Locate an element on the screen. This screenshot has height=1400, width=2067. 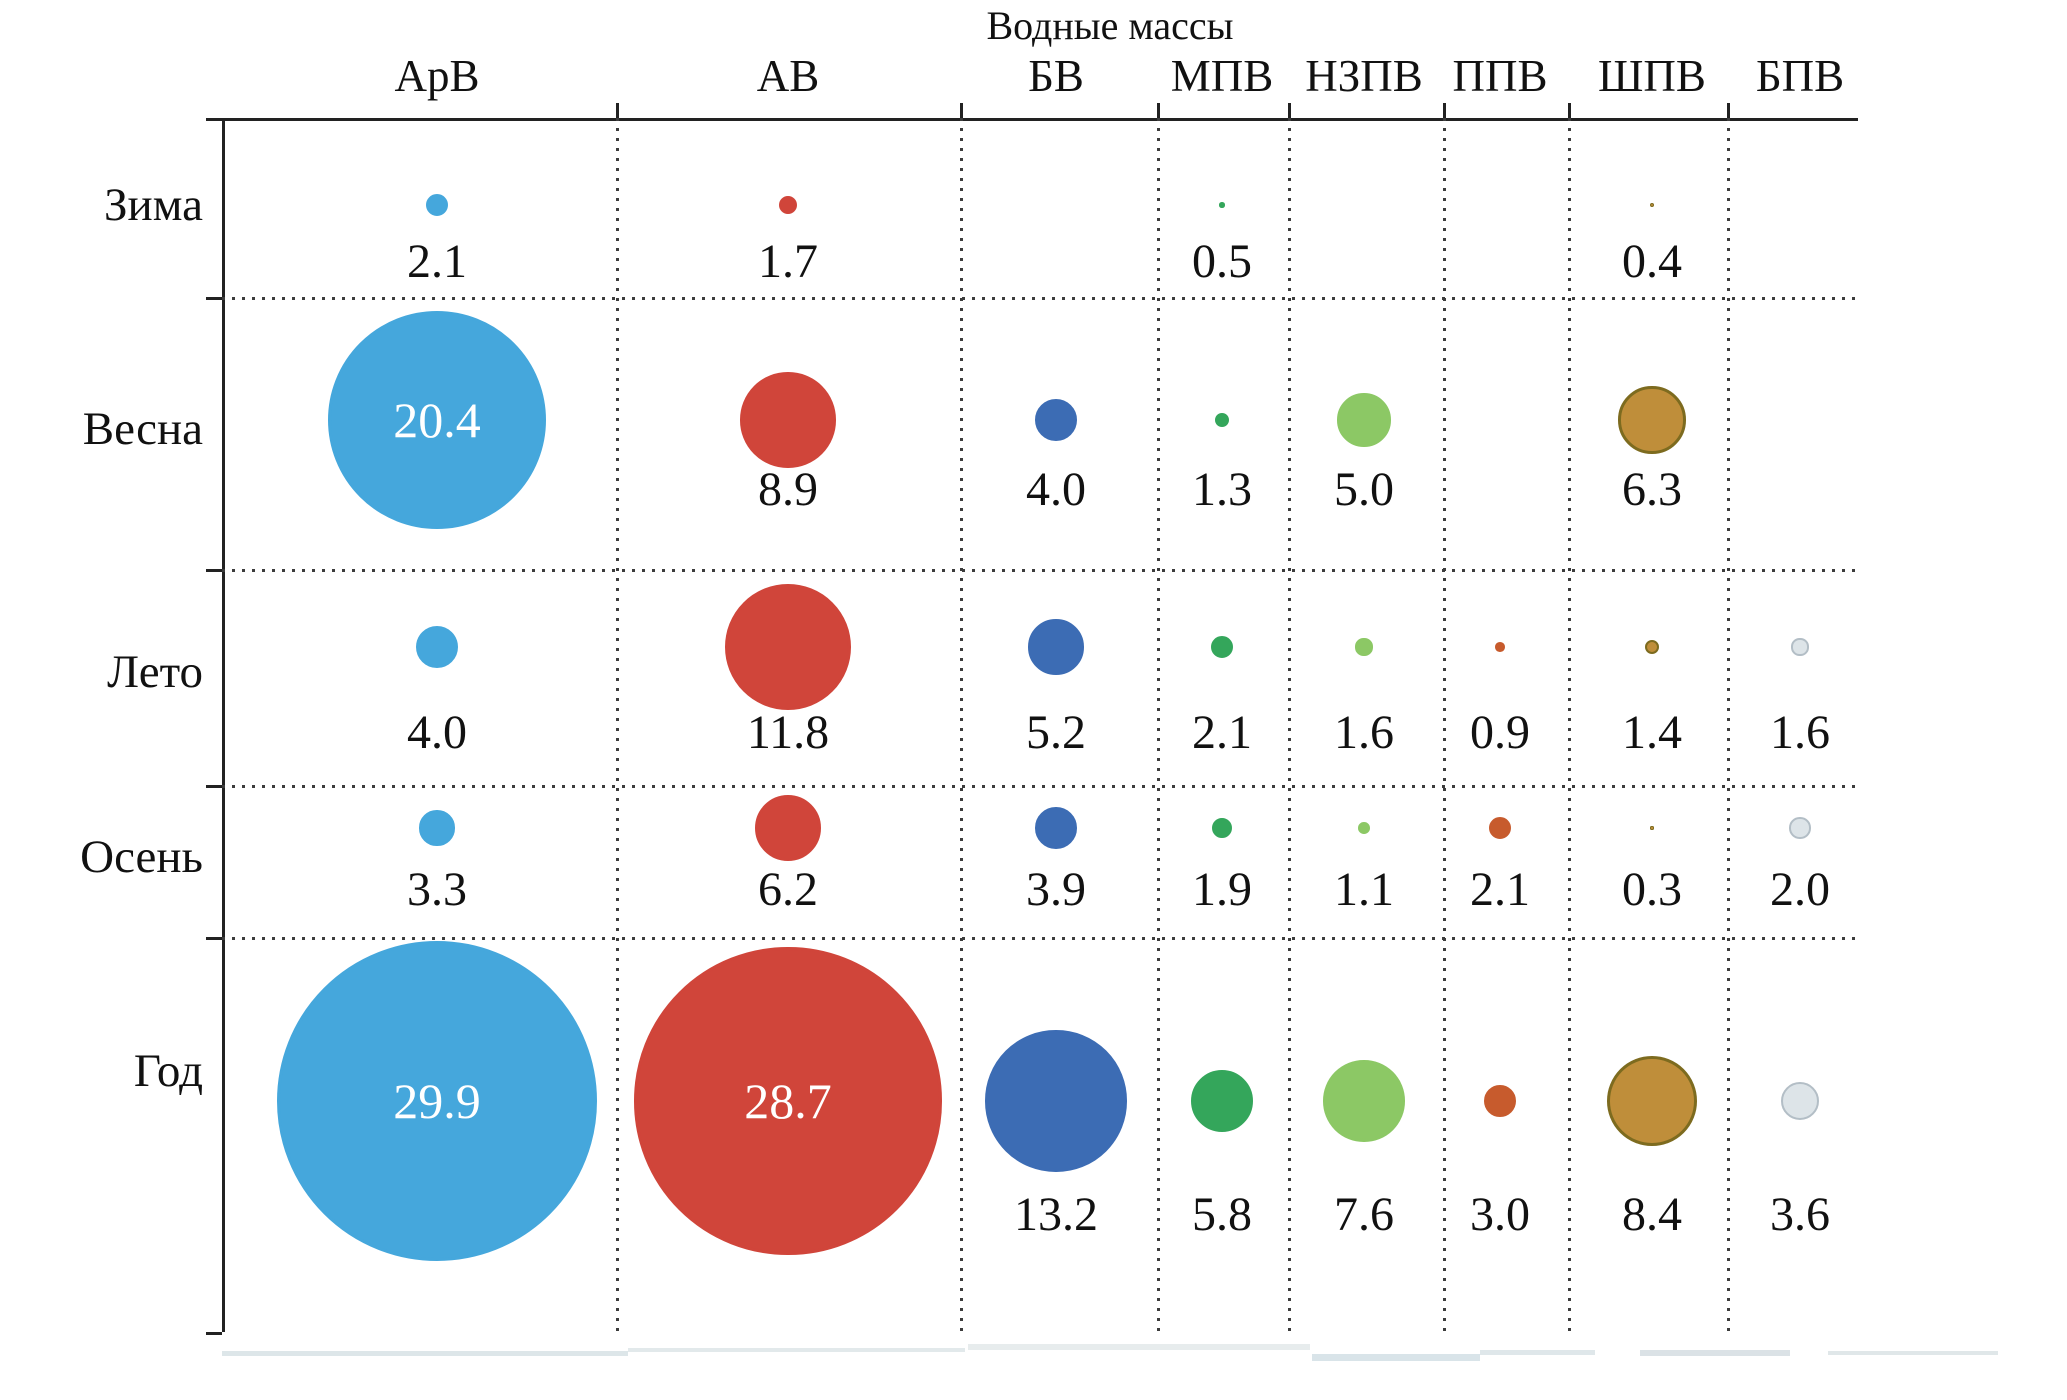
bubble-value-vesna-mpv: 1.3 is located at coordinates (1222, 489).